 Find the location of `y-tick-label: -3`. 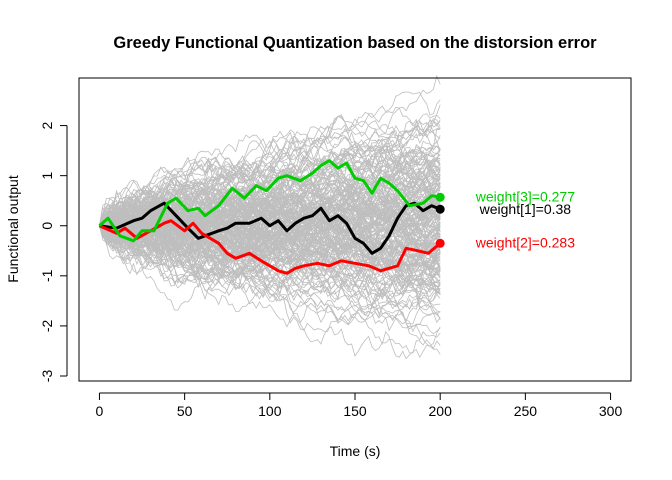

y-tick-label: -3 is located at coordinates (47, 376).